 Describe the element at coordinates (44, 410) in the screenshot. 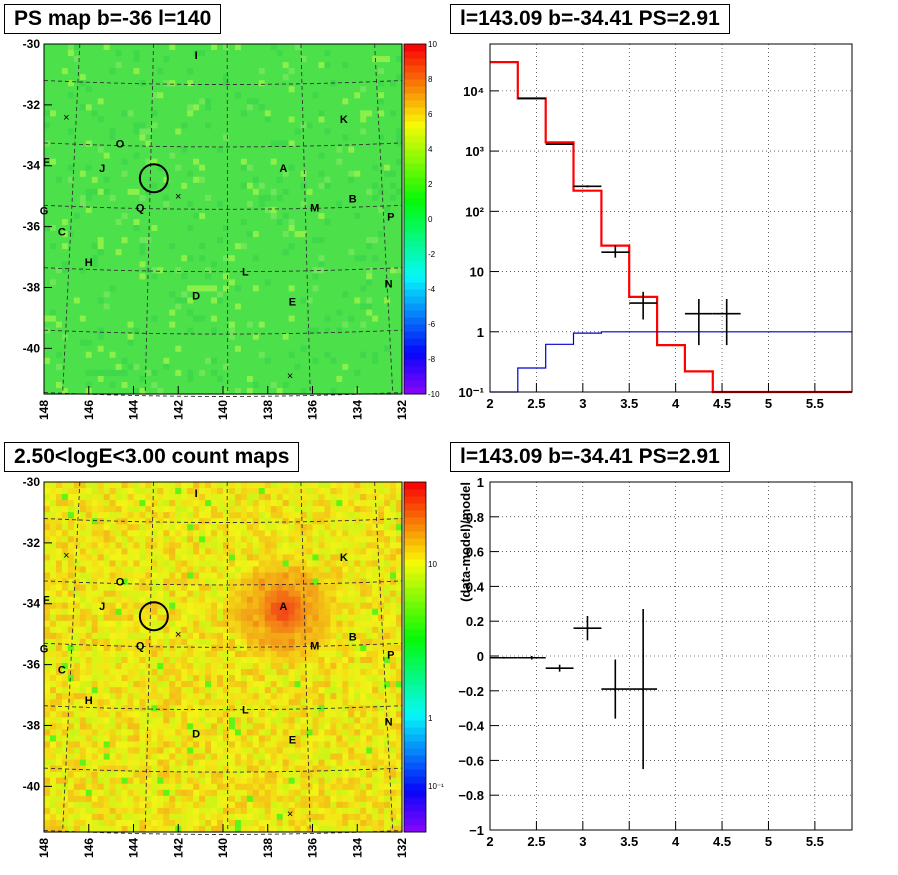

I see `x-tick-label: 148` at that location.